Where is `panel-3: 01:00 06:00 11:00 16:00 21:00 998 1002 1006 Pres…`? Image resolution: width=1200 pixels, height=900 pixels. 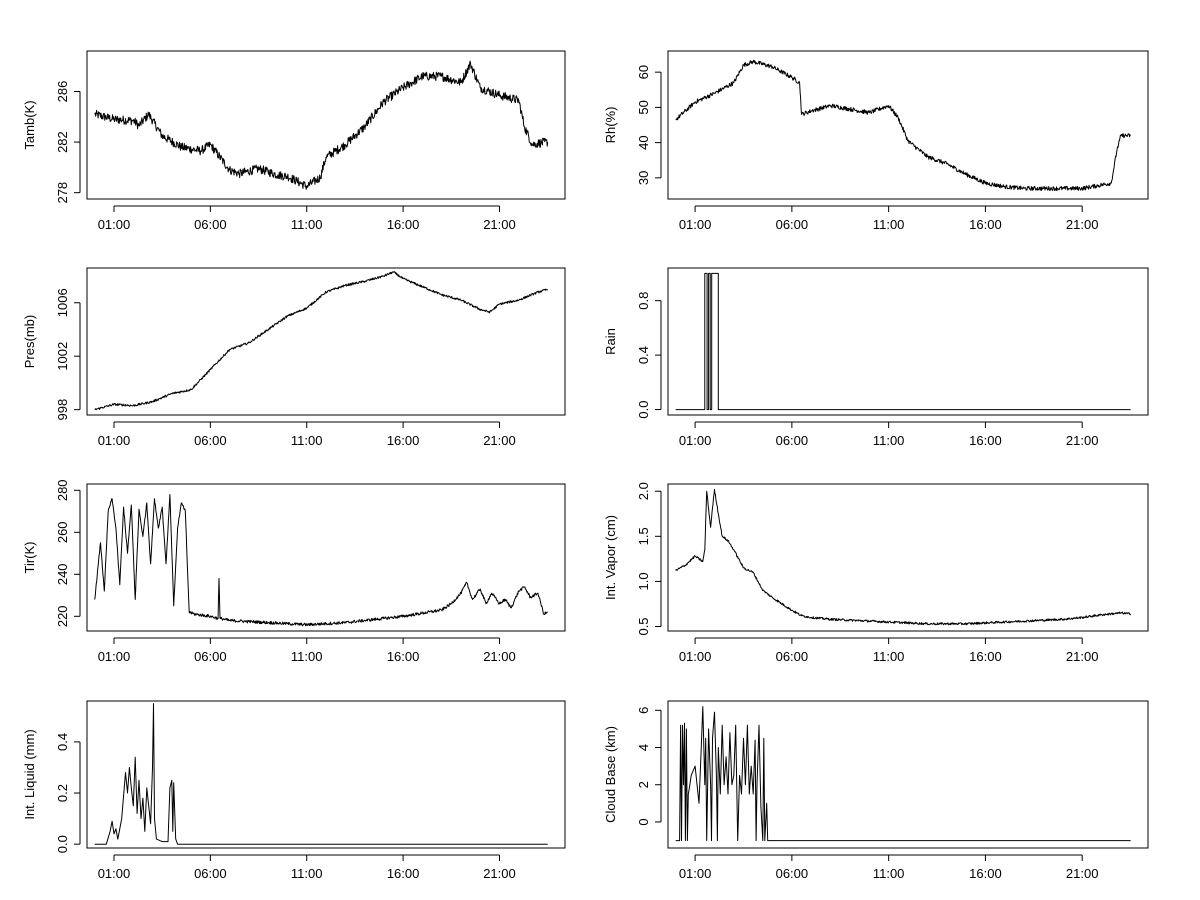
panel-3: 01:00 06:00 11:00 16:00 21:00 998 1002 1006 Pres… is located at coordinates (294, 357).